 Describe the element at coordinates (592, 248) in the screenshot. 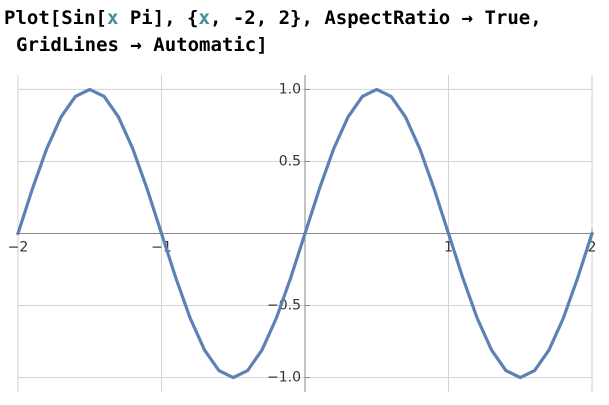

I see `x-tick-label: 2` at that location.